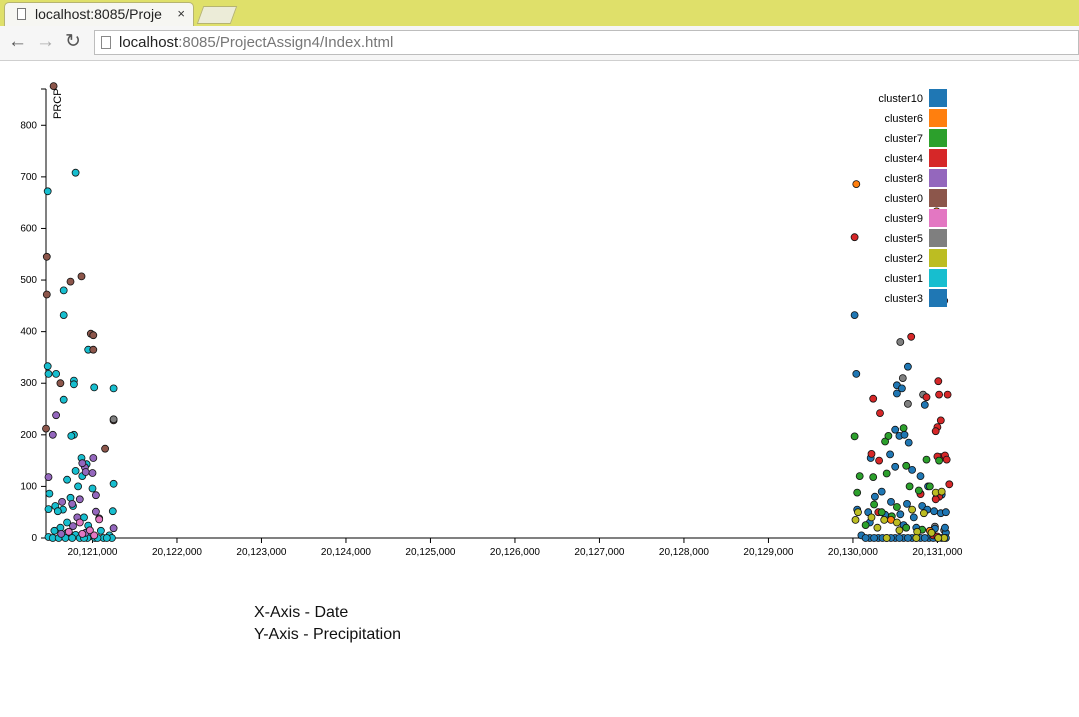 The image size is (1079, 717). What do you see at coordinates (301, 612) in the screenshot?
I see `x-axis-caption: X-Axis - Date` at bounding box center [301, 612].